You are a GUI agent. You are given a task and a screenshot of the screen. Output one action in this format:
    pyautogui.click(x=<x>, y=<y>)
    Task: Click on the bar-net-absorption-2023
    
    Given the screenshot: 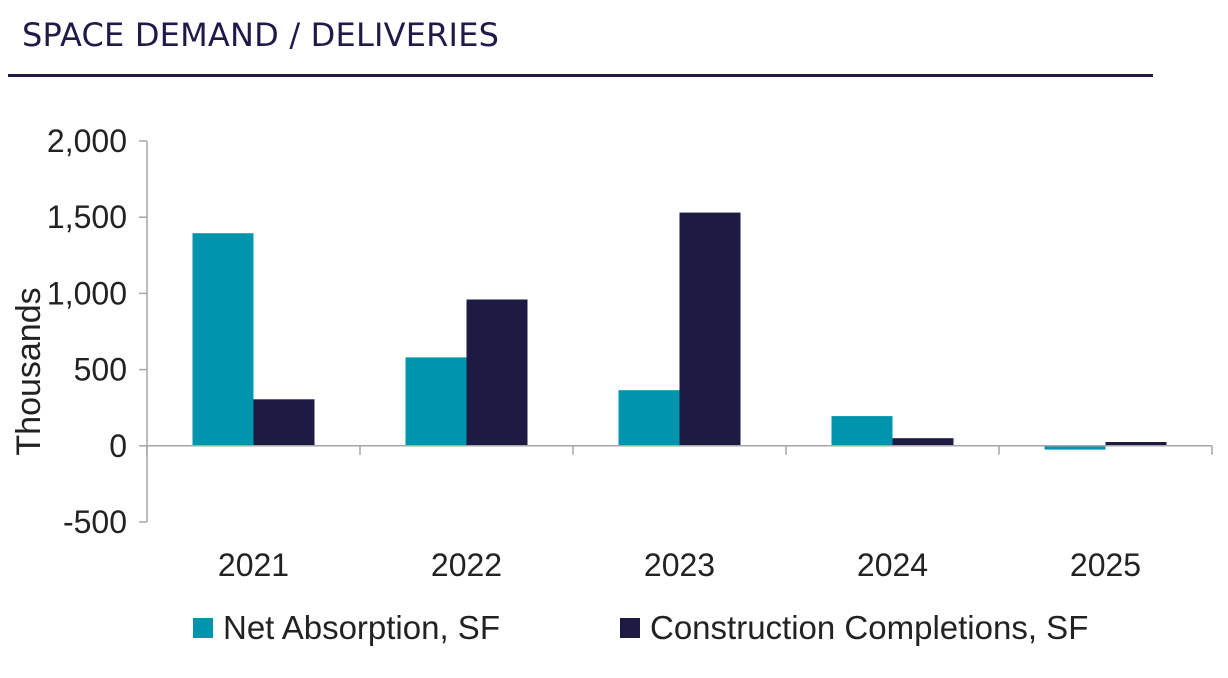 What is the action you would take?
    pyautogui.click(x=649, y=418)
    